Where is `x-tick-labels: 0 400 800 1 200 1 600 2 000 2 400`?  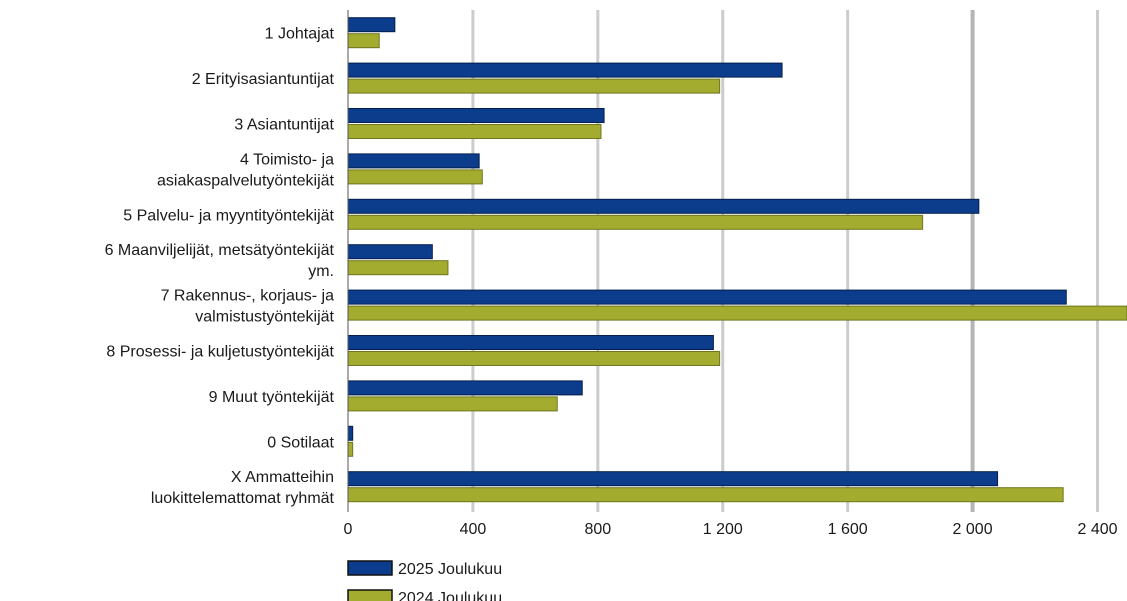
x-tick-labels: 0 400 800 1 200 1 600 2 000 2 400 is located at coordinates (731, 529).